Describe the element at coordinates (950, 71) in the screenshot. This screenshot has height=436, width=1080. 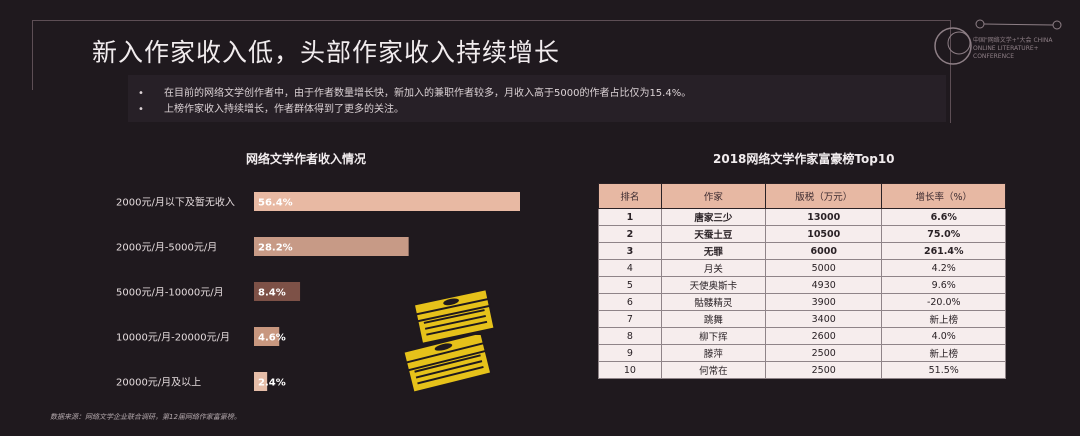
I see `frame-right-line` at that location.